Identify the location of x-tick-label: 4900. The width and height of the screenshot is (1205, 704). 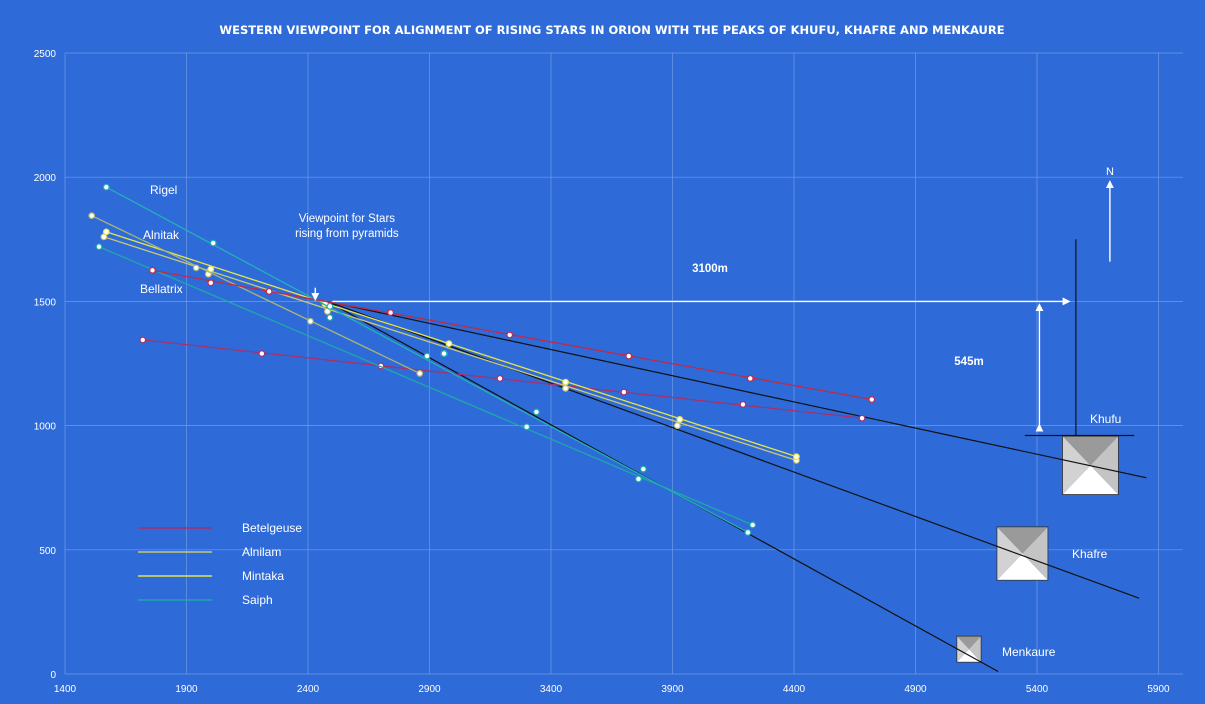
(915, 689).